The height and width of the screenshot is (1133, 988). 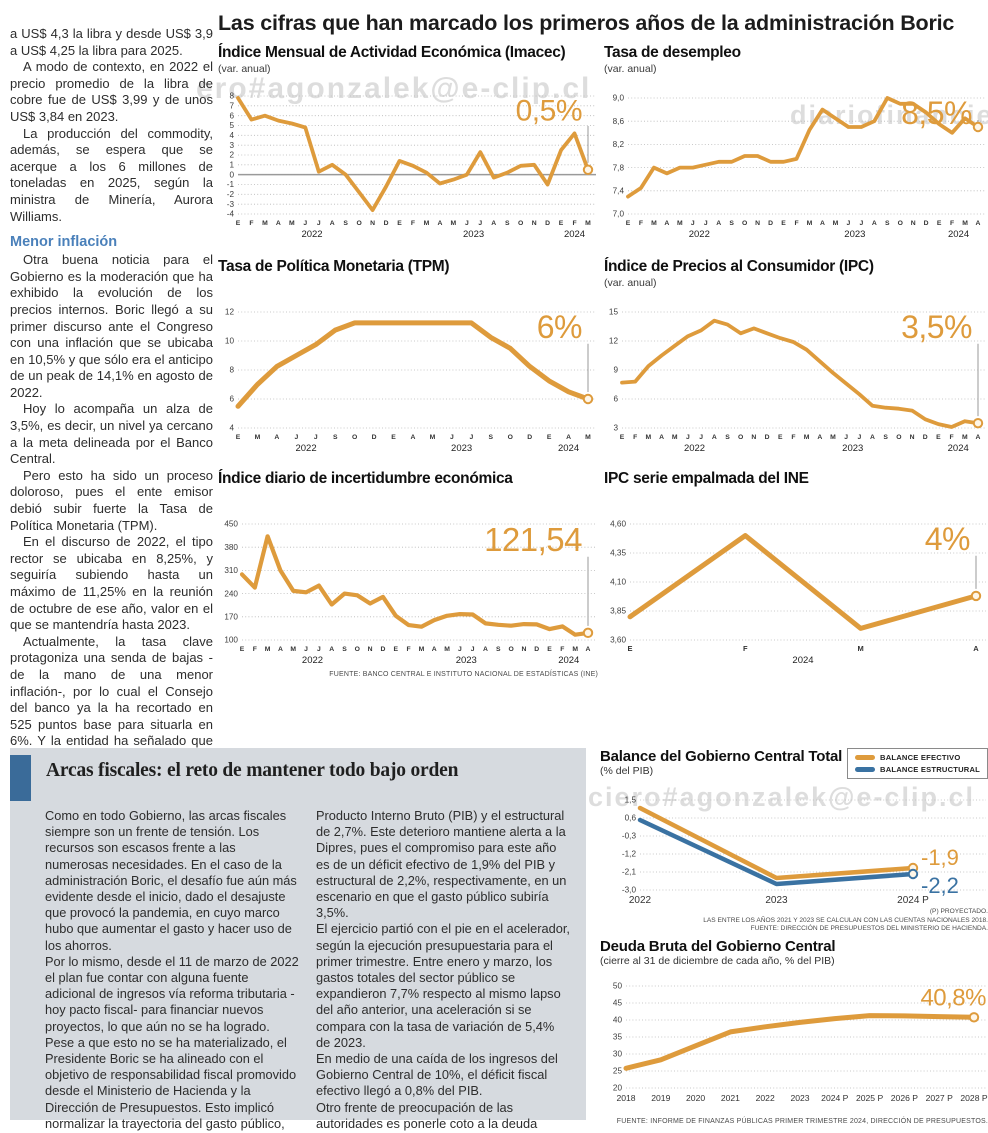 What do you see at coordinates (231, 184) in the screenshot?
I see `svg-text: -1` at bounding box center [231, 184].